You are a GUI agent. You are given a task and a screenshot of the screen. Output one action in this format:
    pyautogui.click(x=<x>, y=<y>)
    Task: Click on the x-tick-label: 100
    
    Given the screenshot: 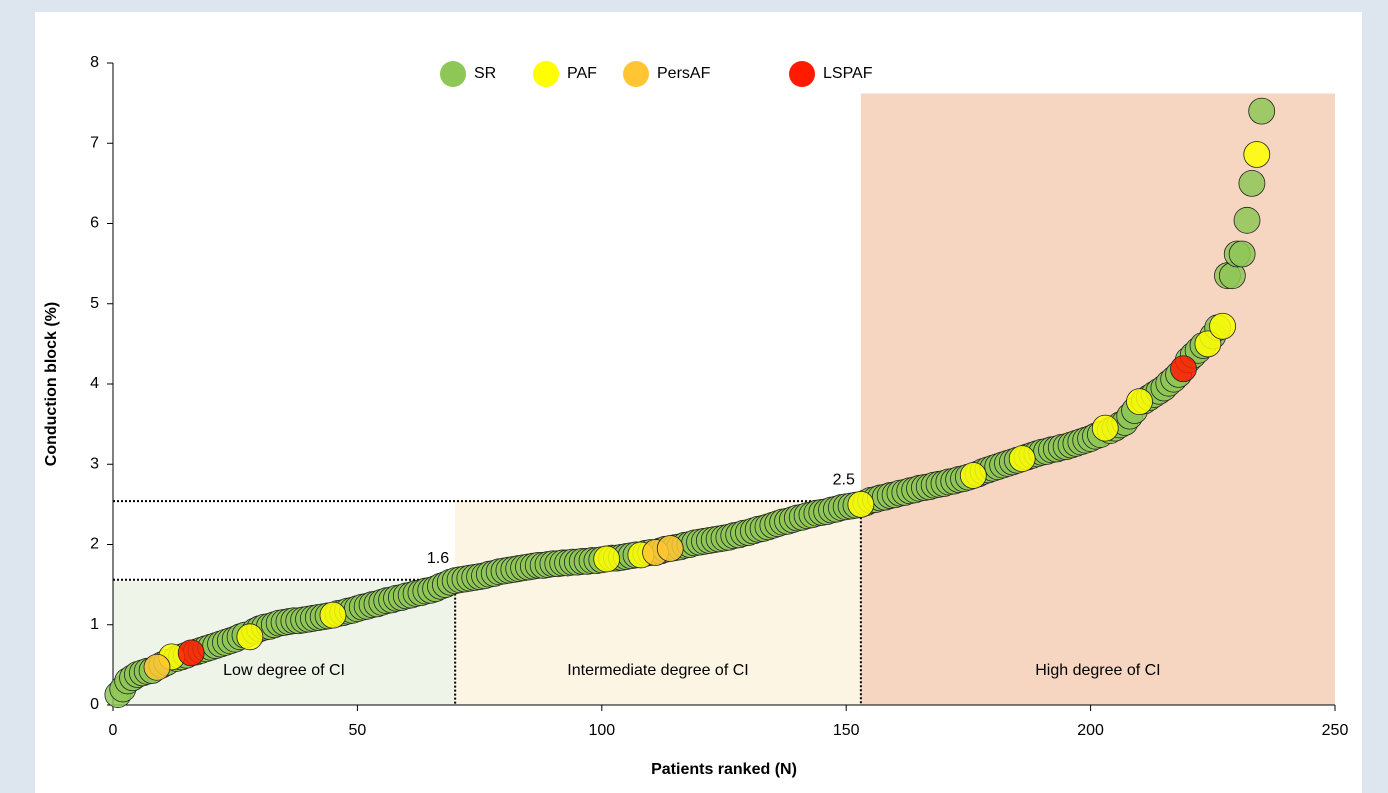 What is the action you would take?
    pyautogui.click(x=601, y=730)
    